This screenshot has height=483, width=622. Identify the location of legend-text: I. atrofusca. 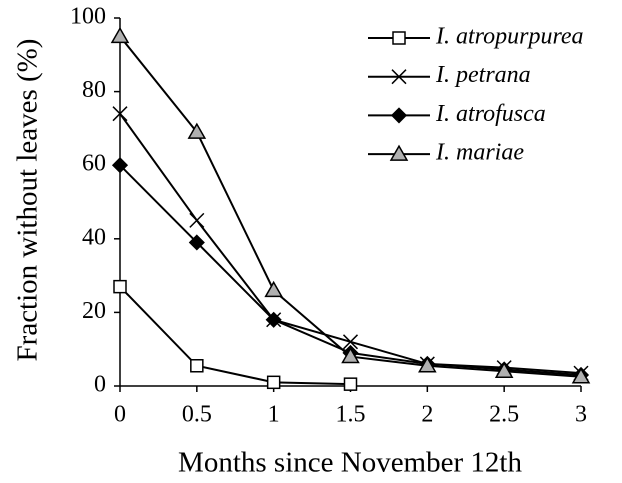
(490, 114).